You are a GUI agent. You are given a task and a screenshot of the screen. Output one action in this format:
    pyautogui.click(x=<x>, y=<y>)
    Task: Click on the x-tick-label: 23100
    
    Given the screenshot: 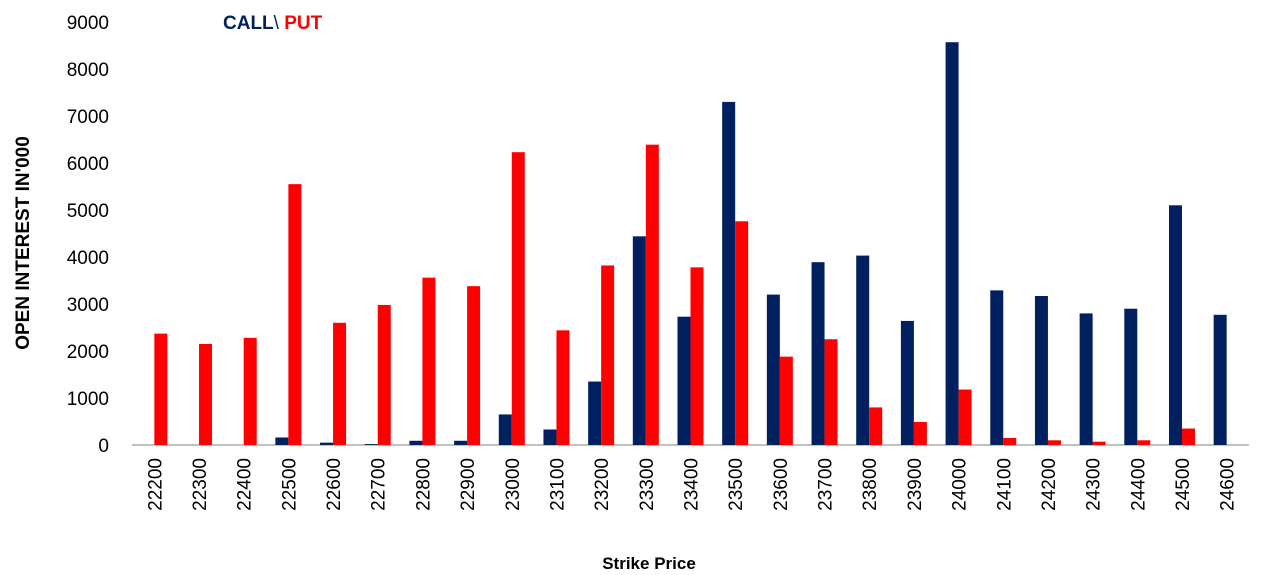 What is the action you would take?
    pyautogui.click(x=557, y=484)
    